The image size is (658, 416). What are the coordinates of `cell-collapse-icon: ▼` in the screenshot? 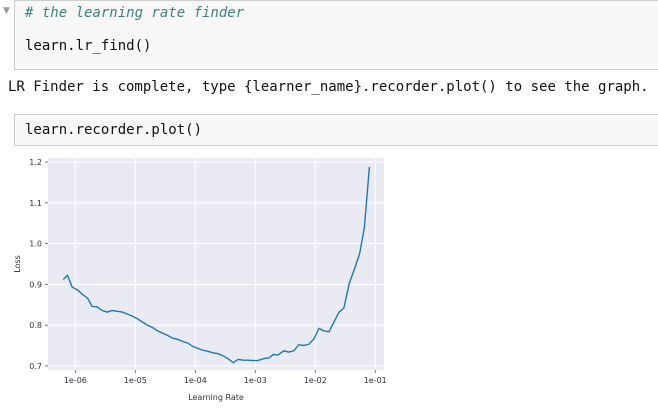 It's located at (6, 11).